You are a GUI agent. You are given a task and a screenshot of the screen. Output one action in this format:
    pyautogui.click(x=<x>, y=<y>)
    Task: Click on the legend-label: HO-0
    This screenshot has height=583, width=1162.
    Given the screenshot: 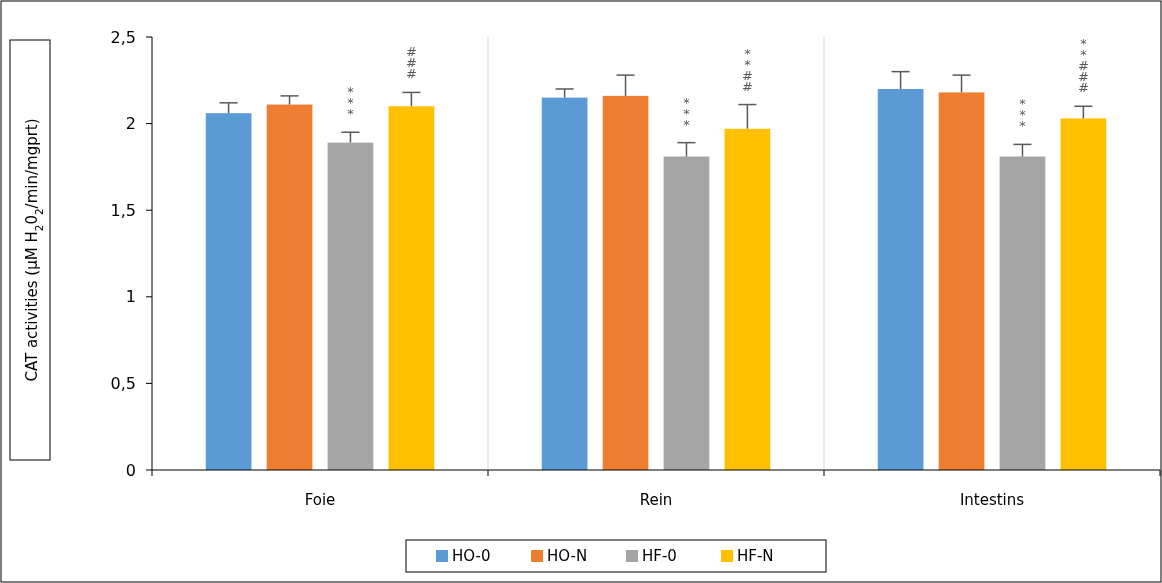 What is the action you would take?
    pyautogui.click(x=471, y=556)
    